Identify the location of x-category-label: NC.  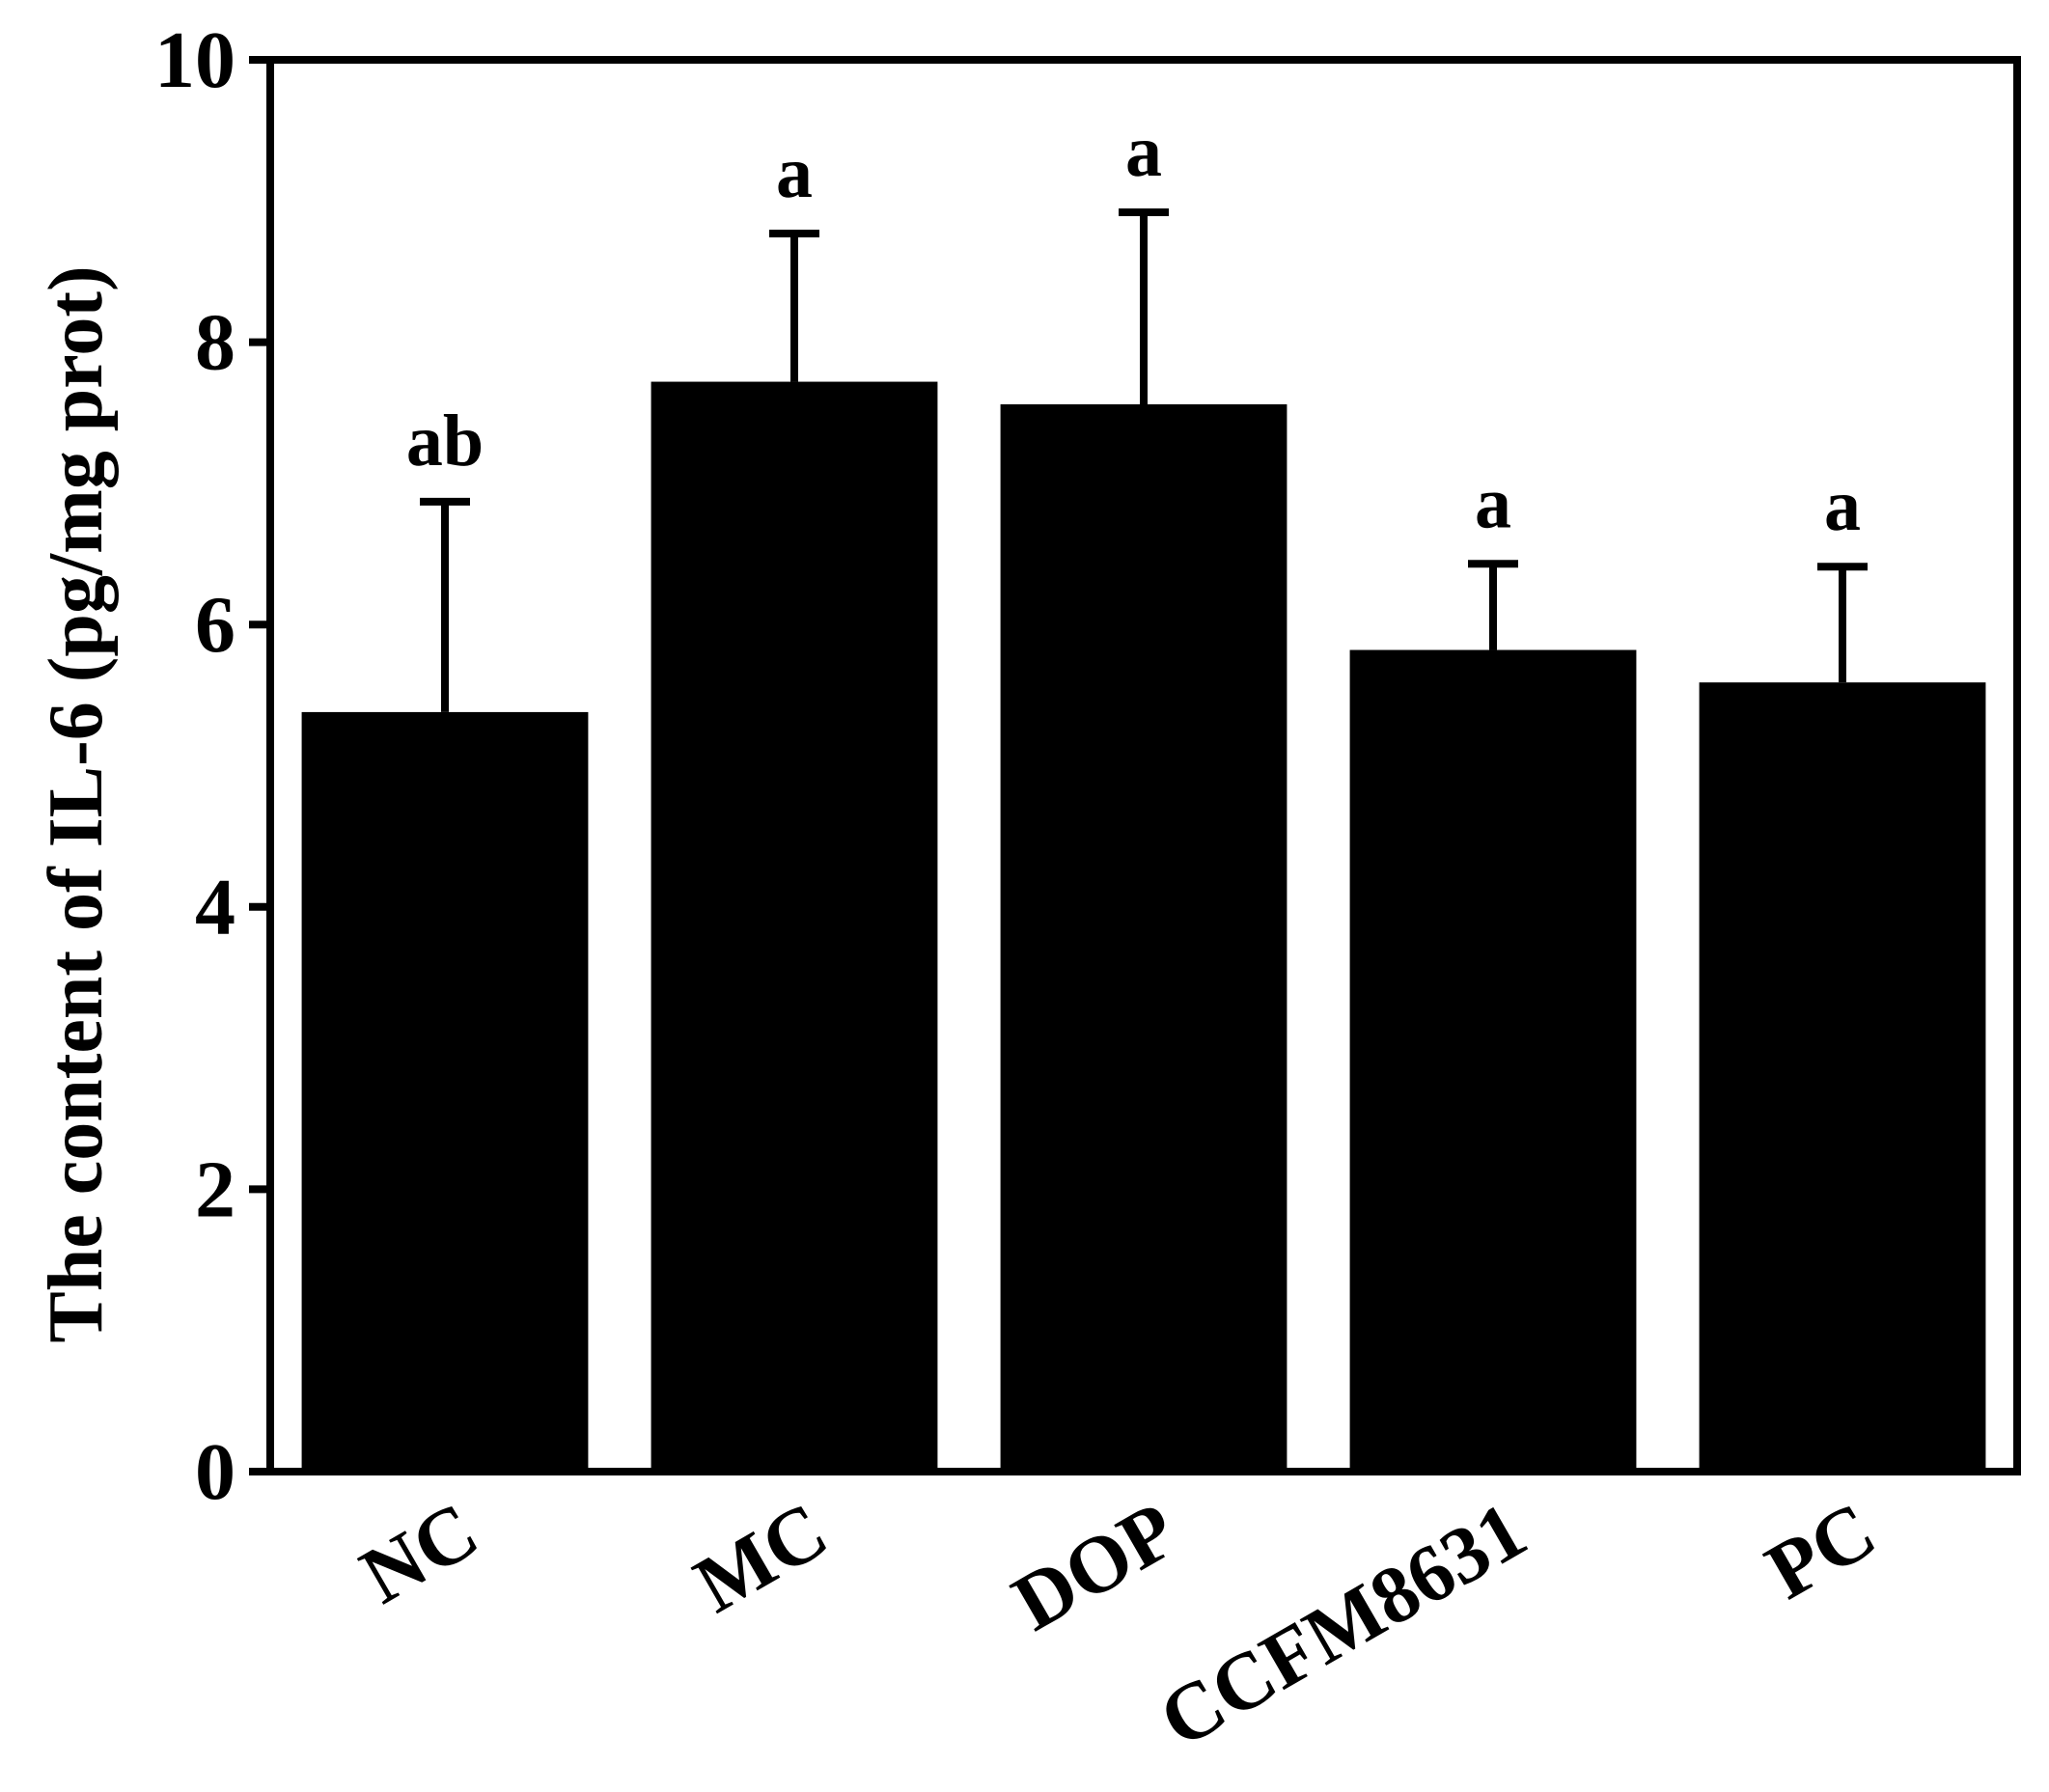
(419, 1553).